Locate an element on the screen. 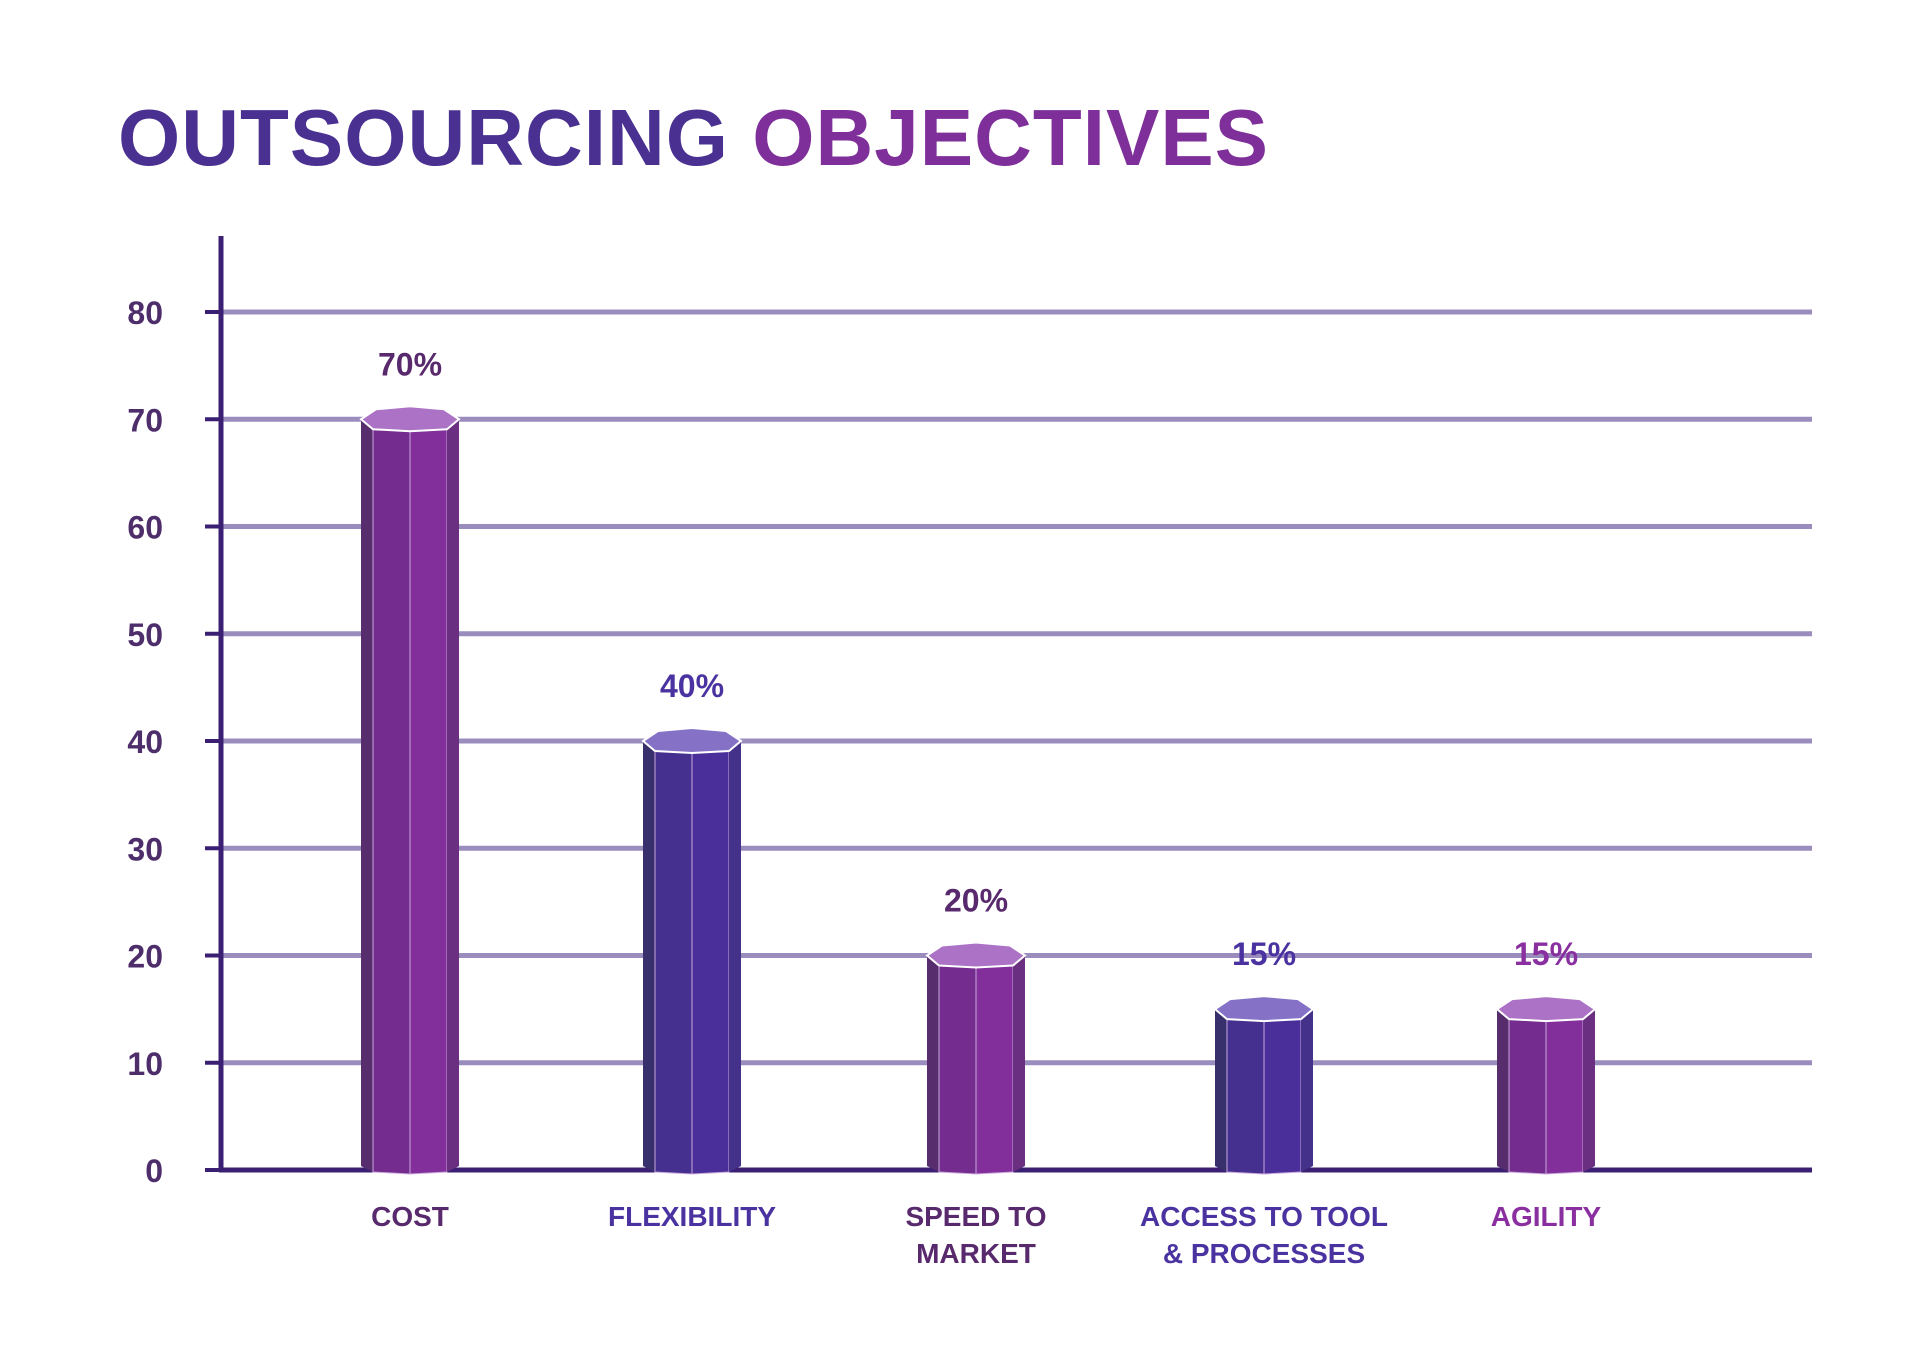  title-part-1: OUTSOURCING is located at coordinates (423, 137).